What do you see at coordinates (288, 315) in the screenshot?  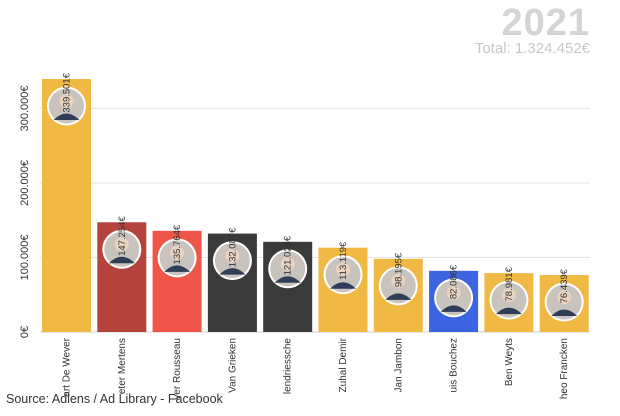 I see `bar-group: 121.026€ lendriessche` at bounding box center [288, 315].